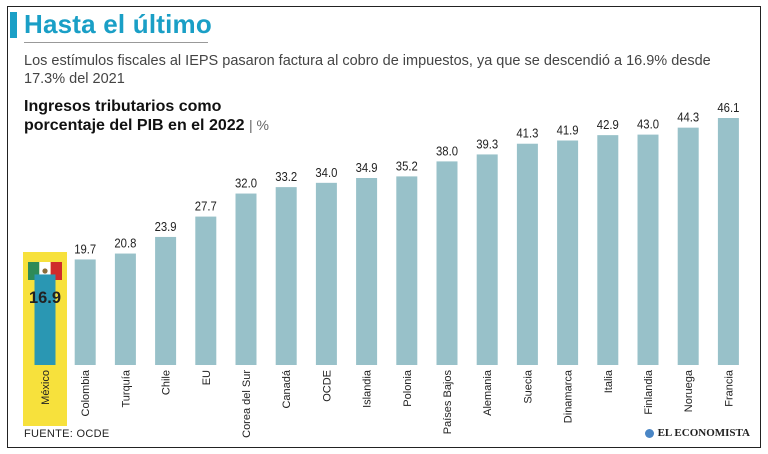  What do you see at coordinates (728, 241) in the screenshot?
I see `bar-francia` at bounding box center [728, 241].